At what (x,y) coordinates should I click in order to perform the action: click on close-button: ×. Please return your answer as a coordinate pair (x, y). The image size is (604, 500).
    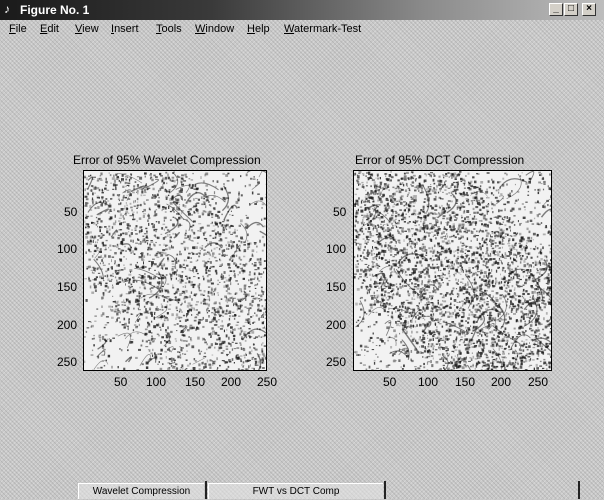
    Looking at the image, I should click on (589, 9).